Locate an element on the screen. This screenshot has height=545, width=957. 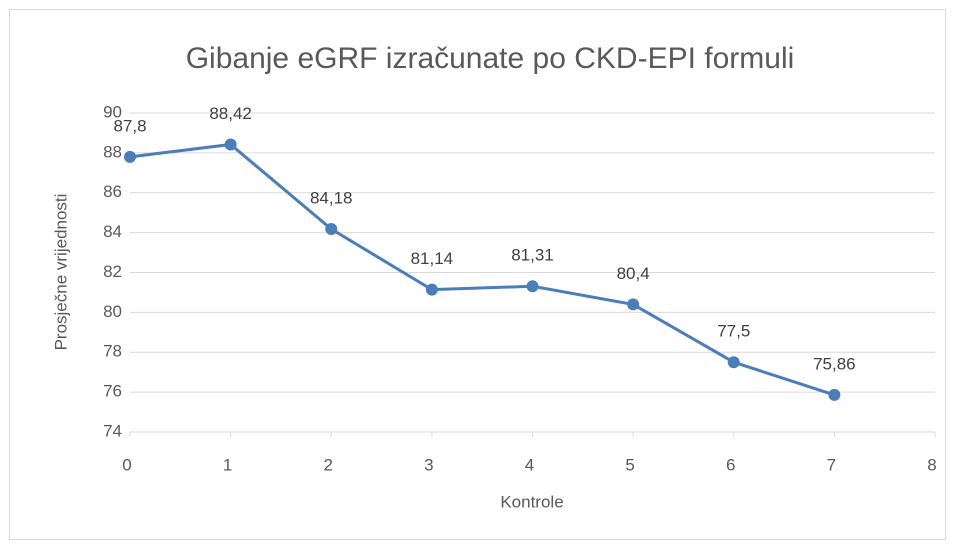
data-label: 81,14 is located at coordinates (432, 258).